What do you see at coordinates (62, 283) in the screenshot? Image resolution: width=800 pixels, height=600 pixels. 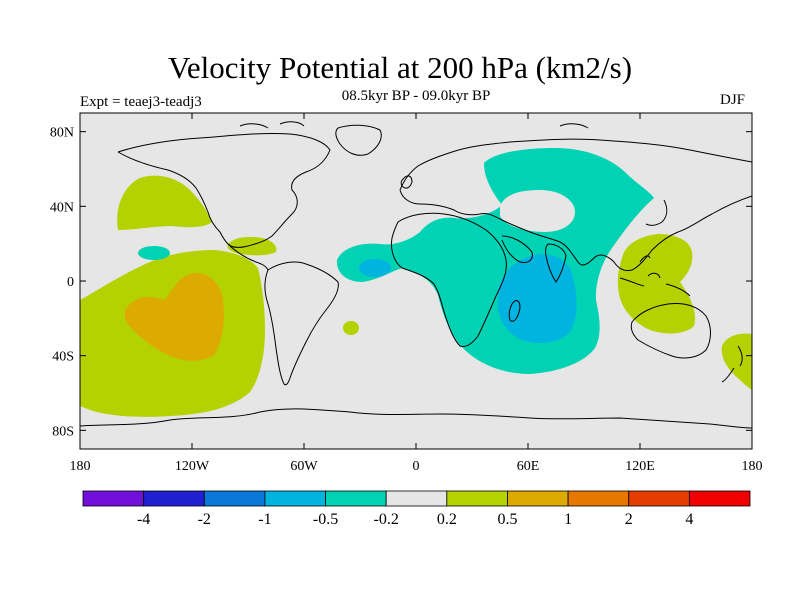 I see `y-axis-labels: 80N 40N 0 40S 80S` at bounding box center [62, 283].